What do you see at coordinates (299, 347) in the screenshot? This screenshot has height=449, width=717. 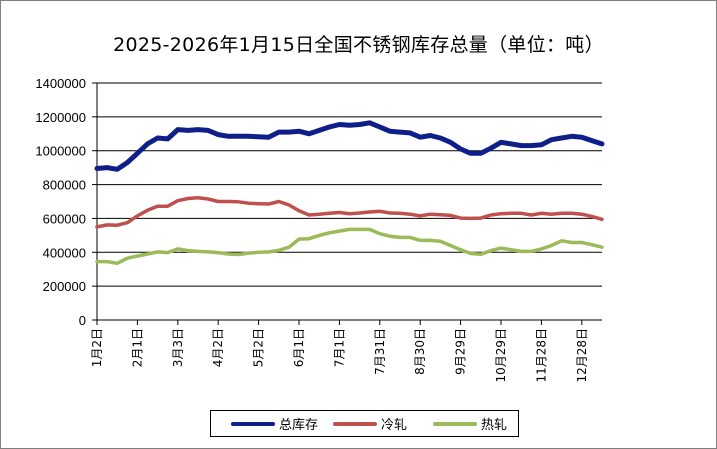 I see `x-tick-label: 6月1日` at bounding box center [299, 347].